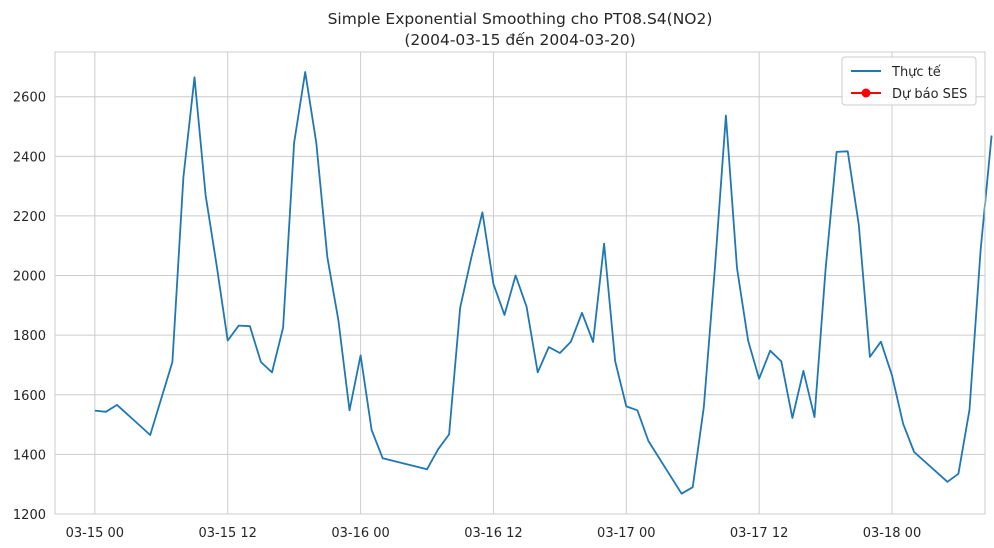 Image resolution: width=994 pixels, height=548 pixels. What do you see at coordinates (626, 533) in the screenshot?
I see `x-tick-label: 03-17 00` at bounding box center [626, 533].